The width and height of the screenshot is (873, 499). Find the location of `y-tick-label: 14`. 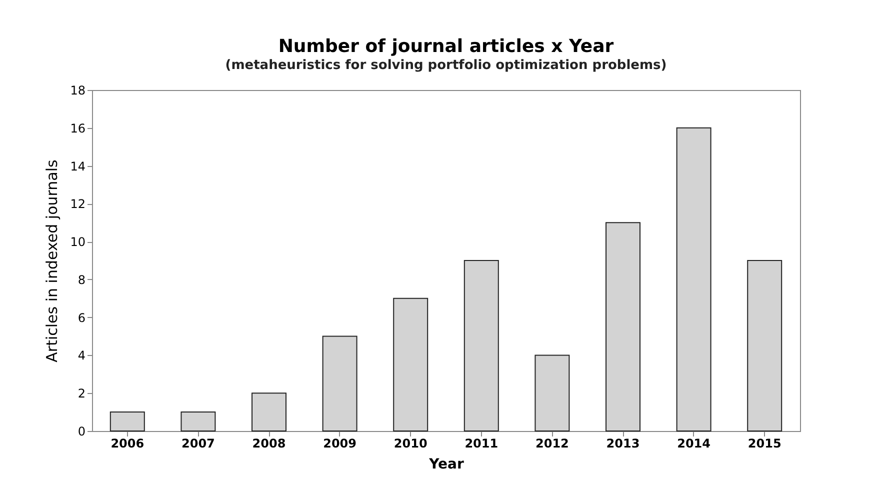

y-tick-label: 14 is located at coordinates (78, 166).